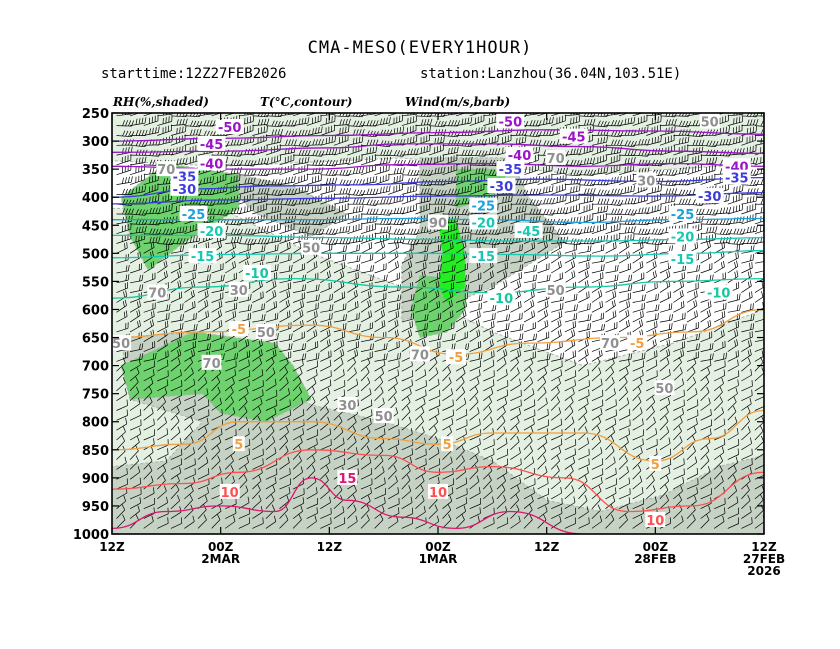 The image size is (840, 649). Describe the element at coordinates (624, 503) in the screenshot. I see `wind-barb-1957` at that location.